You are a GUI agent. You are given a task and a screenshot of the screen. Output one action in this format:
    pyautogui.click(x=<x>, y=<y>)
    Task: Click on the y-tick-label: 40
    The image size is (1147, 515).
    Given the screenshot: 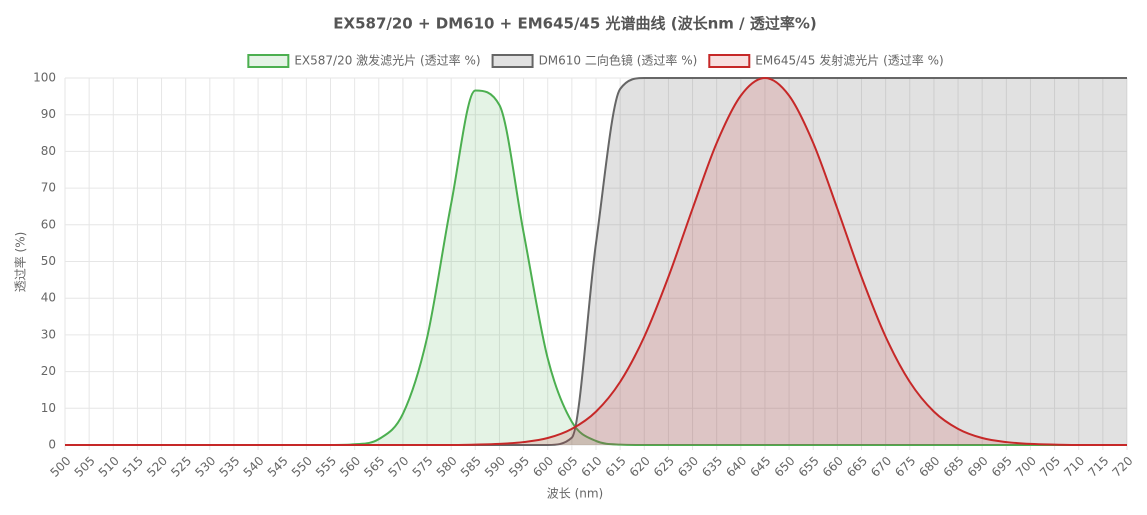 What is the action you would take?
    pyautogui.click(x=48, y=298)
    